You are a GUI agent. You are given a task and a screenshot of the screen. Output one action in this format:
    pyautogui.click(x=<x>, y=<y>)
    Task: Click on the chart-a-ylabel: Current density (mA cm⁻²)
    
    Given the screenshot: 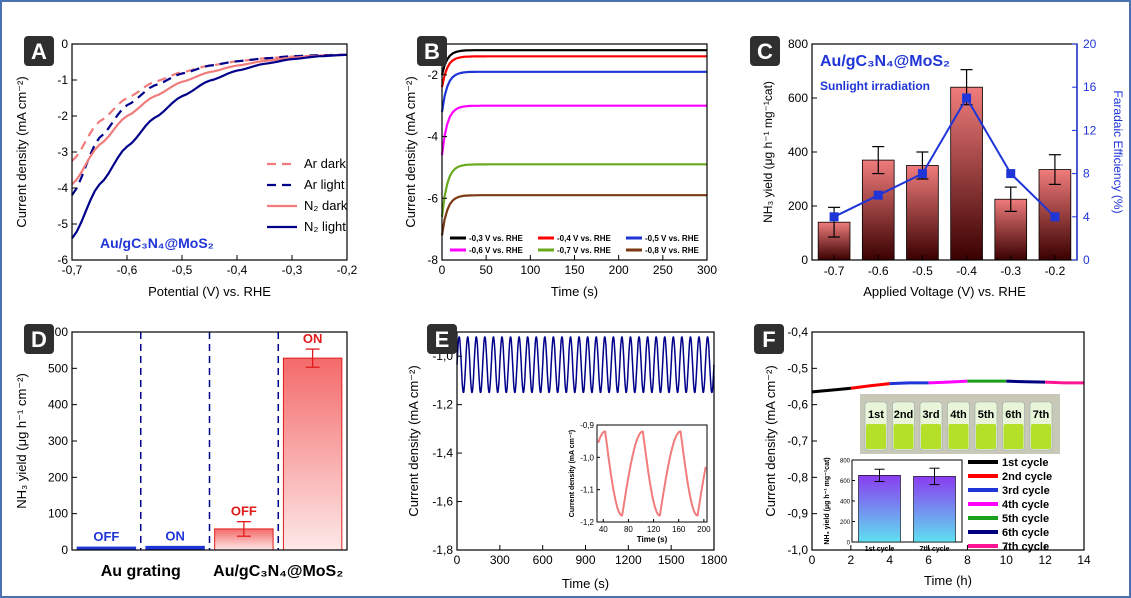 What is the action you would take?
    pyautogui.click(x=21, y=151)
    